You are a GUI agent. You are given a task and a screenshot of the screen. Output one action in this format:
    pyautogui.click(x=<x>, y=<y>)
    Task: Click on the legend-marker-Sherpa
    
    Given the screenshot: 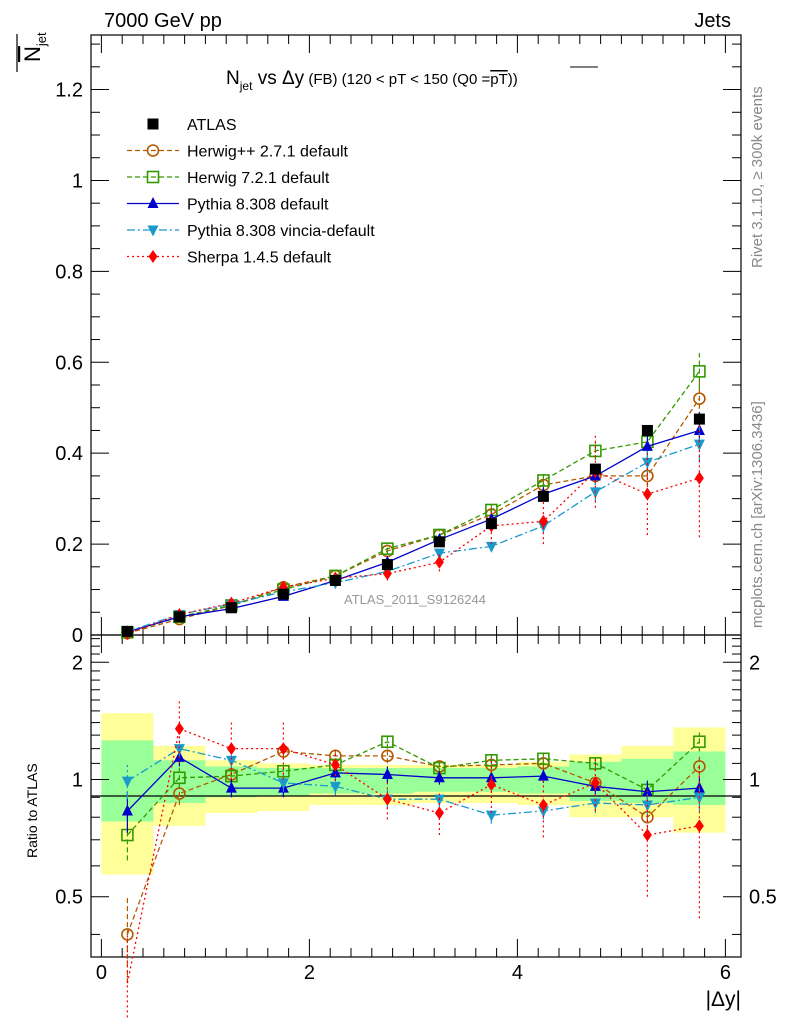 What is the action you would take?
    pyautogui.click(x=153, y=256)
    